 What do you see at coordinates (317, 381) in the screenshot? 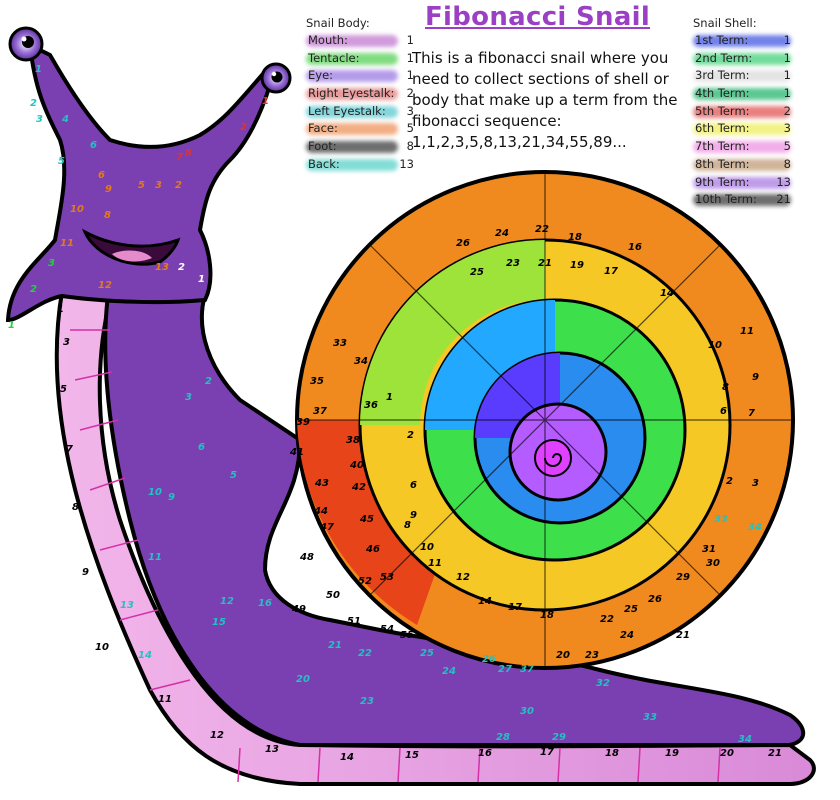
I see `shell-number: 35` at bounding box center [317, 381].